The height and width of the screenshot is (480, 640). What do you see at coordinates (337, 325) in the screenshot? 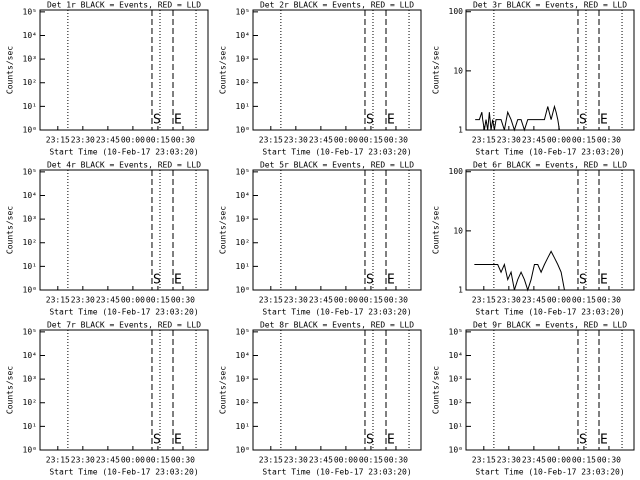
I see `panel-title: Det 8r BLACK = Events, RED = LLD` at bounding box center [337, 325].